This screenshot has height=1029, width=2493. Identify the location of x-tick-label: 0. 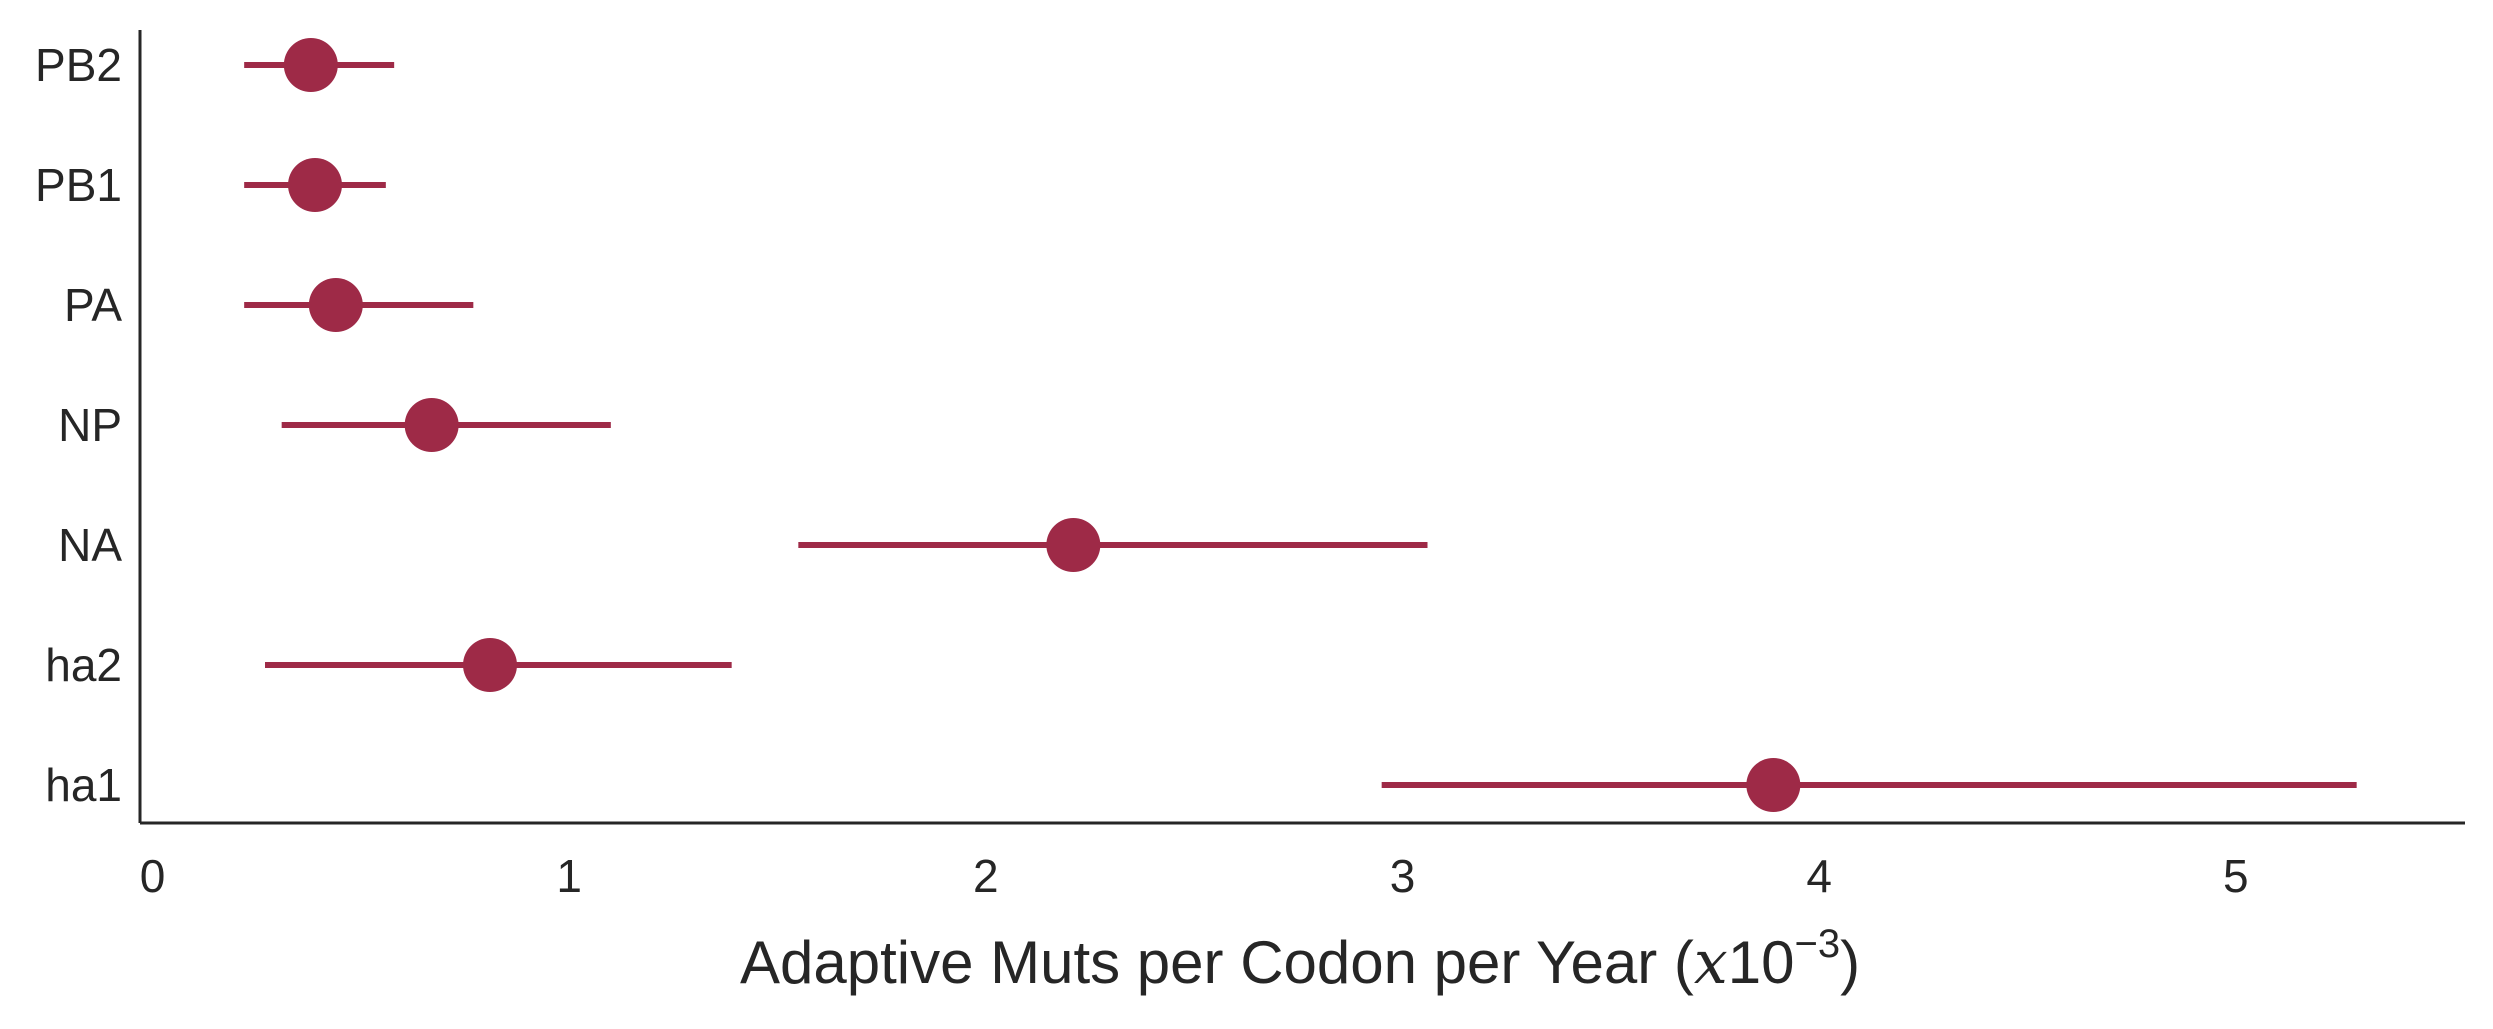
(153, 876).